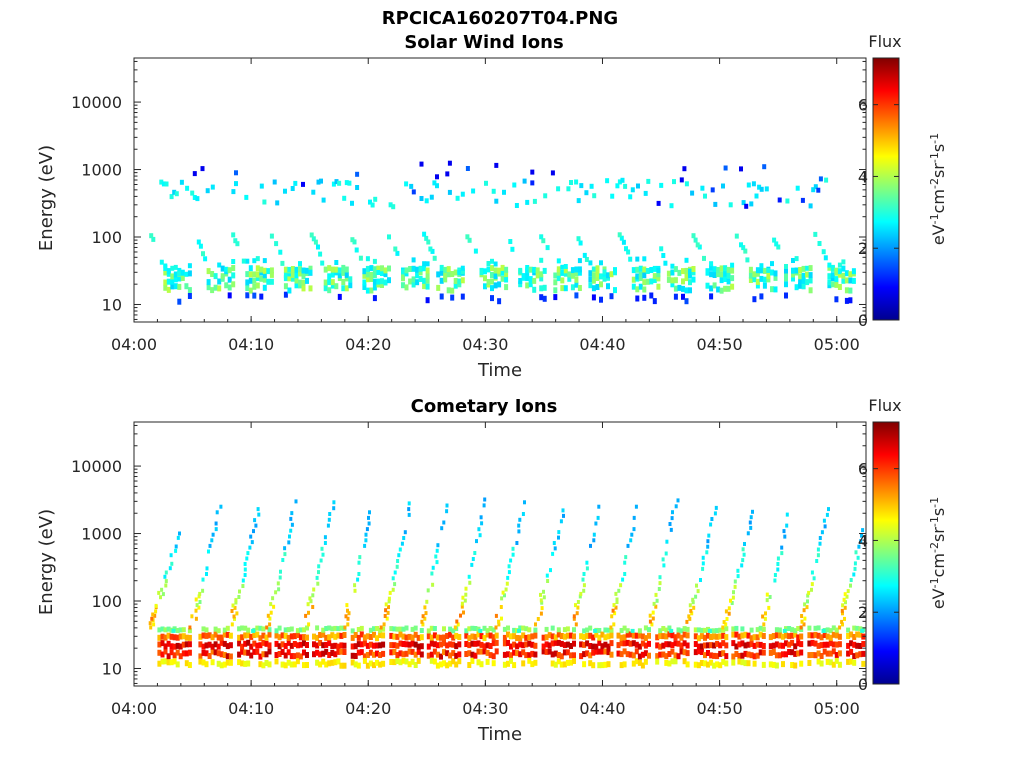 The height and width of the screenshot is (768, 1024). I want to click on unit-exponent: -1, so click(934, 138).